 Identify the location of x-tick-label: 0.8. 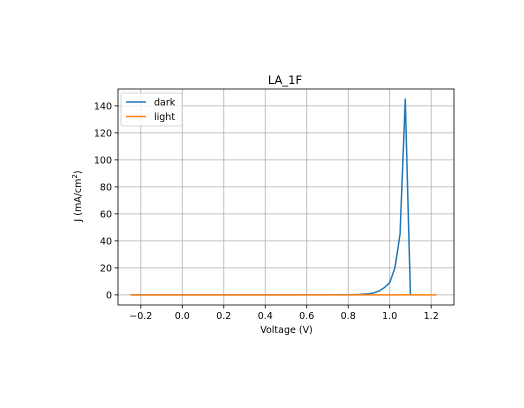
(348, 316).